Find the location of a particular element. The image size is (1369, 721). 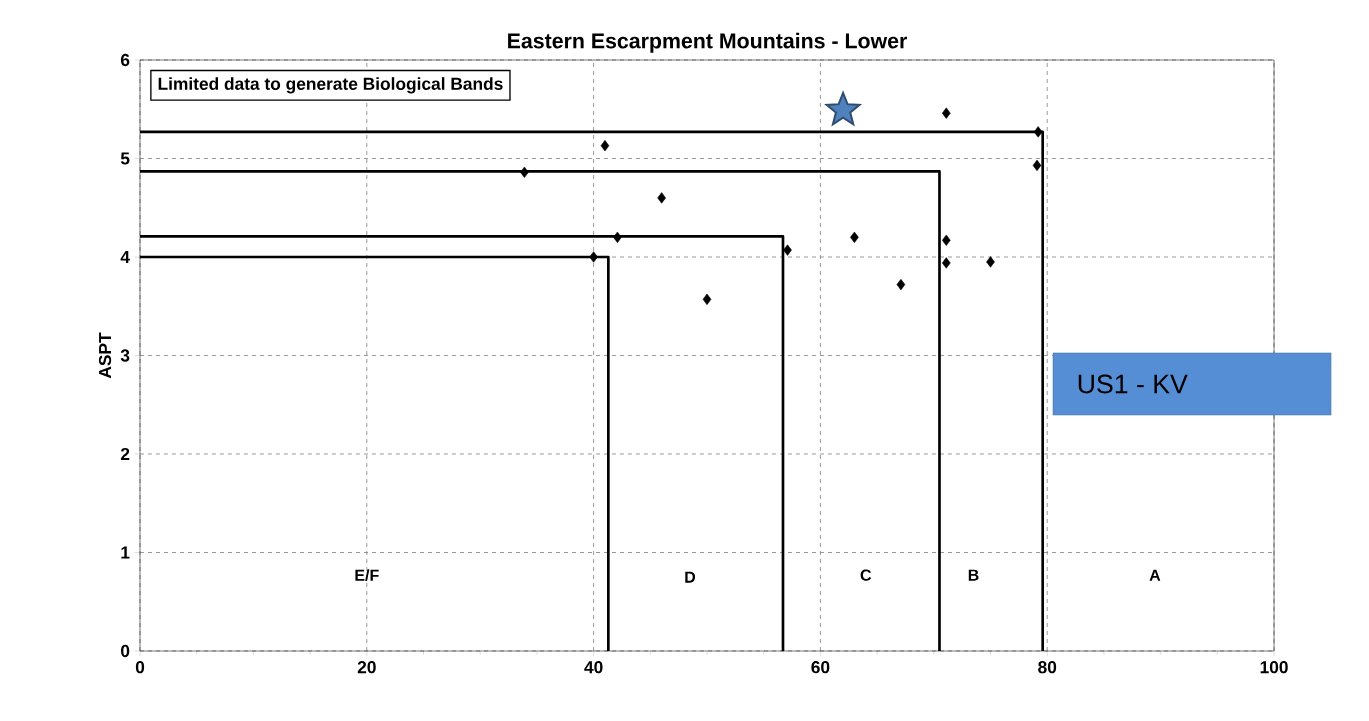

x-tick-label: 0 is located at coordinates (140, 667).